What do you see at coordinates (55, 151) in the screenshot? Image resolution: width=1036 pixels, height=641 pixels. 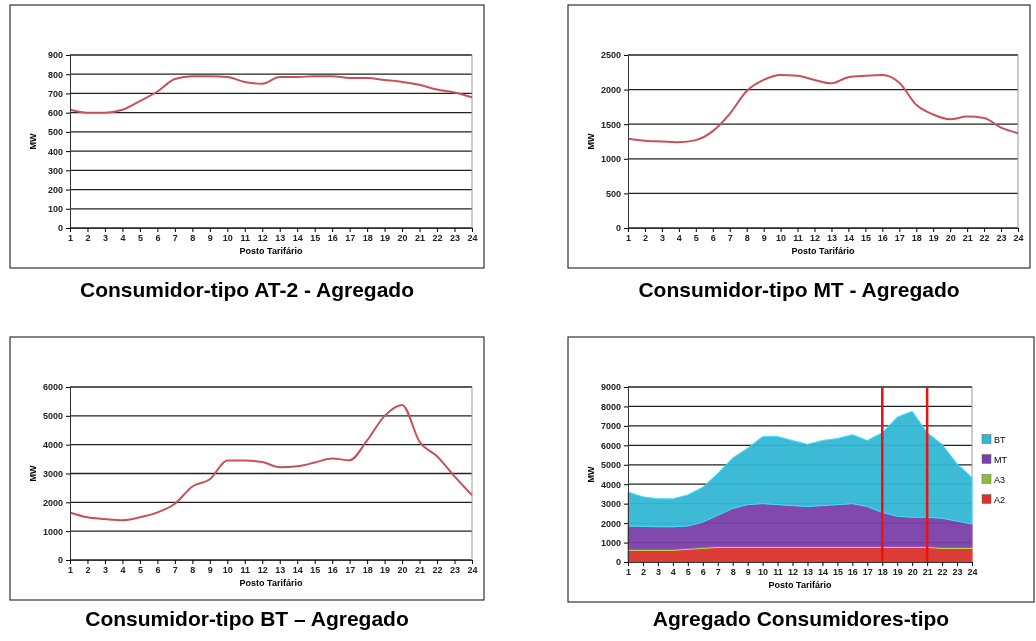 I see `y-tick-label: 400` at bounding box center [55, 151].